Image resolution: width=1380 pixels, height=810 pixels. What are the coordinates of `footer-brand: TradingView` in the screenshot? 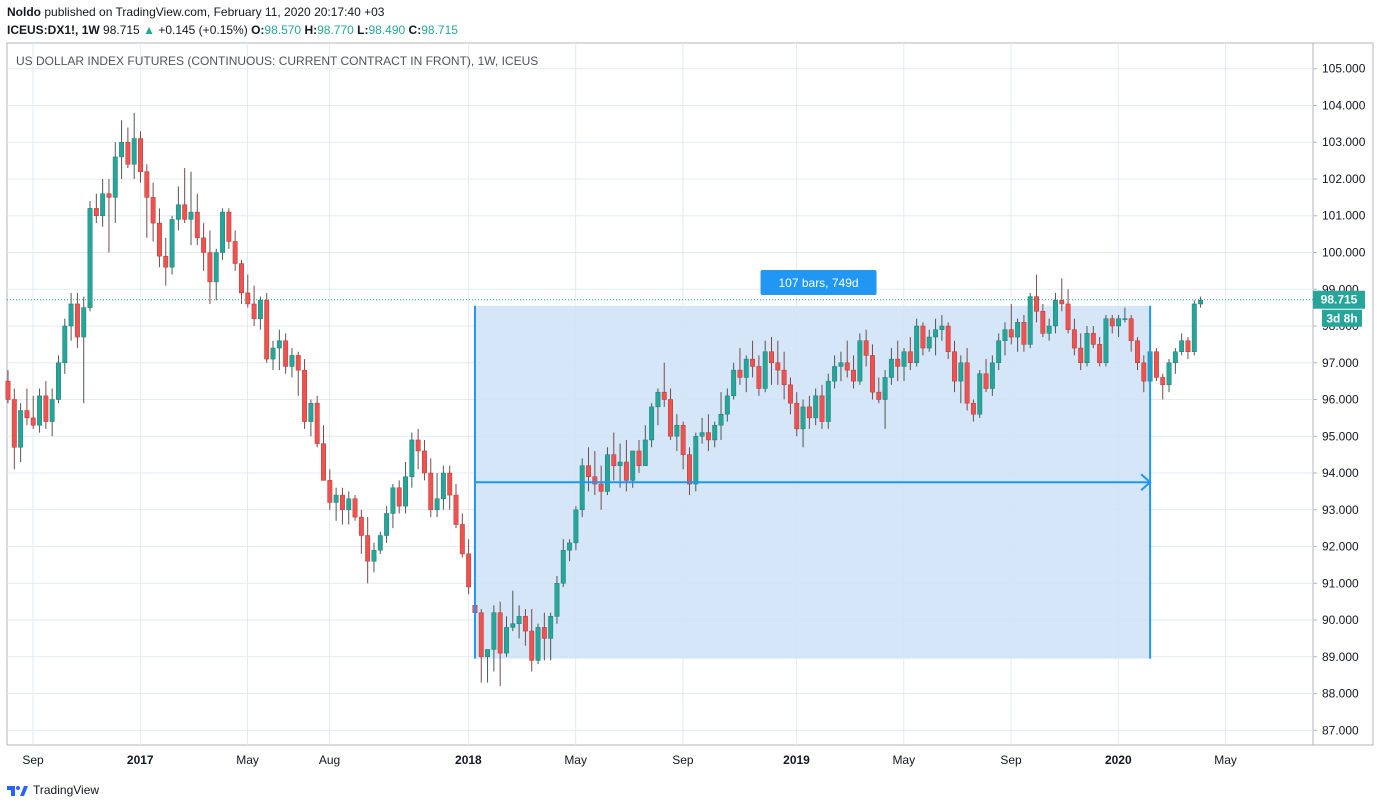 It's located at (66, 790).